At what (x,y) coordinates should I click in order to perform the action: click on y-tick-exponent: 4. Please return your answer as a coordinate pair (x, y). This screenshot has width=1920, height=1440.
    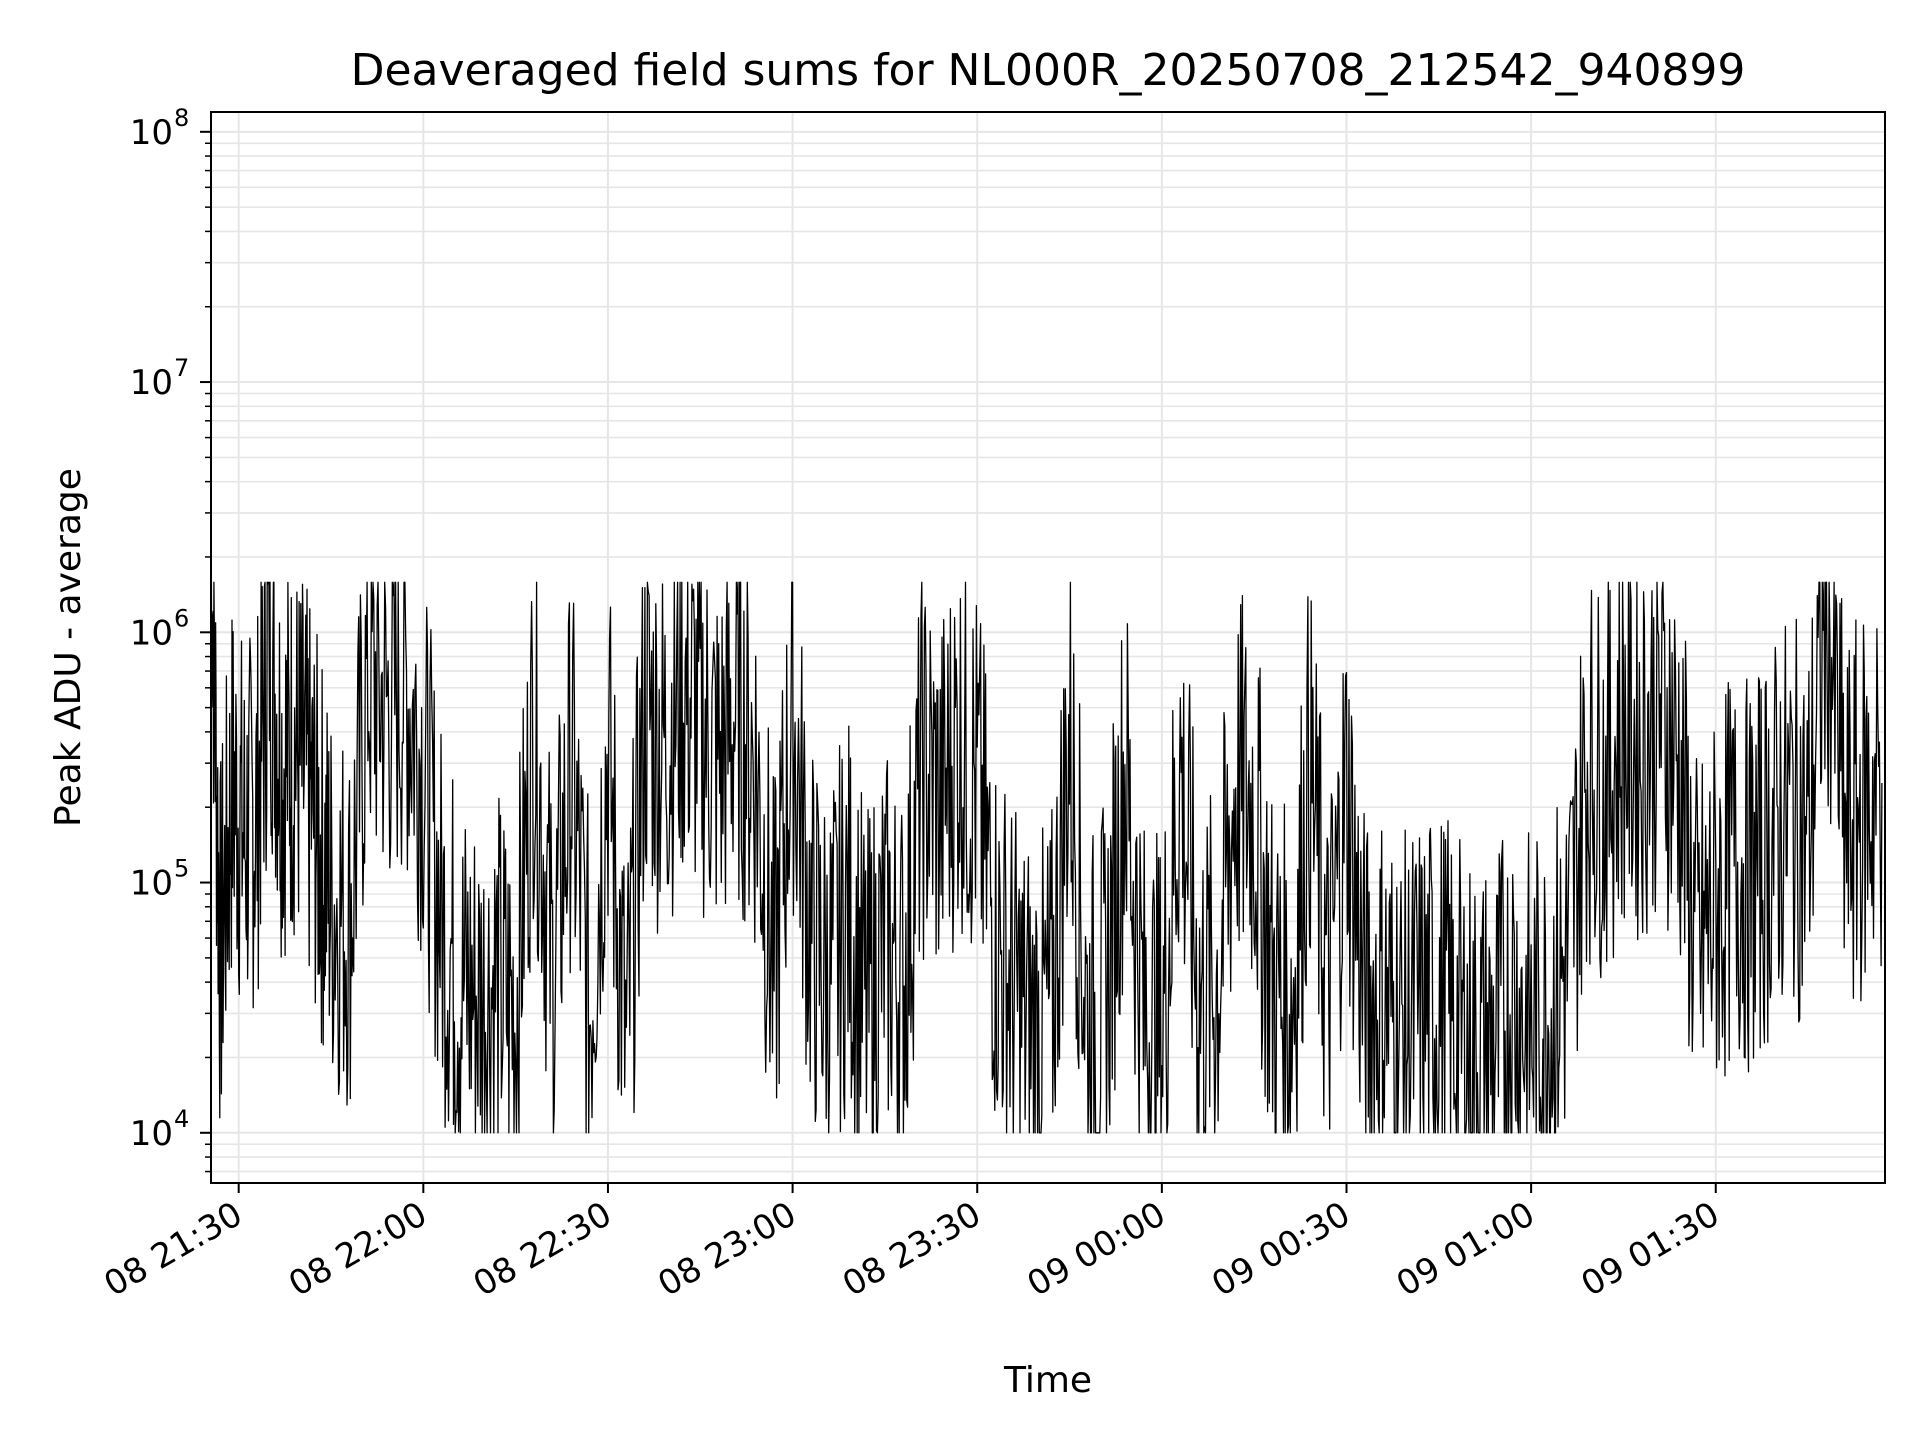
    Looking at the image, I should click on (181, 1119).